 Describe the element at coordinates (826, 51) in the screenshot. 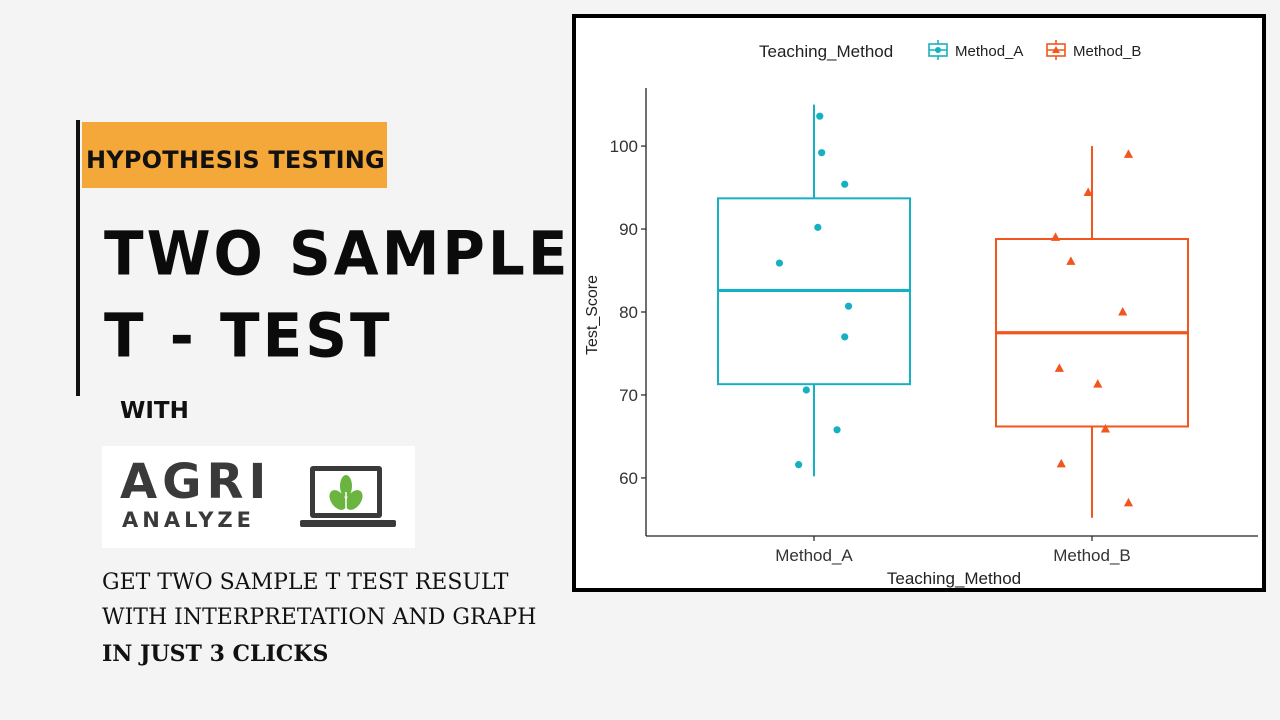

I see `legend-title: Teaching_Method` at that location.